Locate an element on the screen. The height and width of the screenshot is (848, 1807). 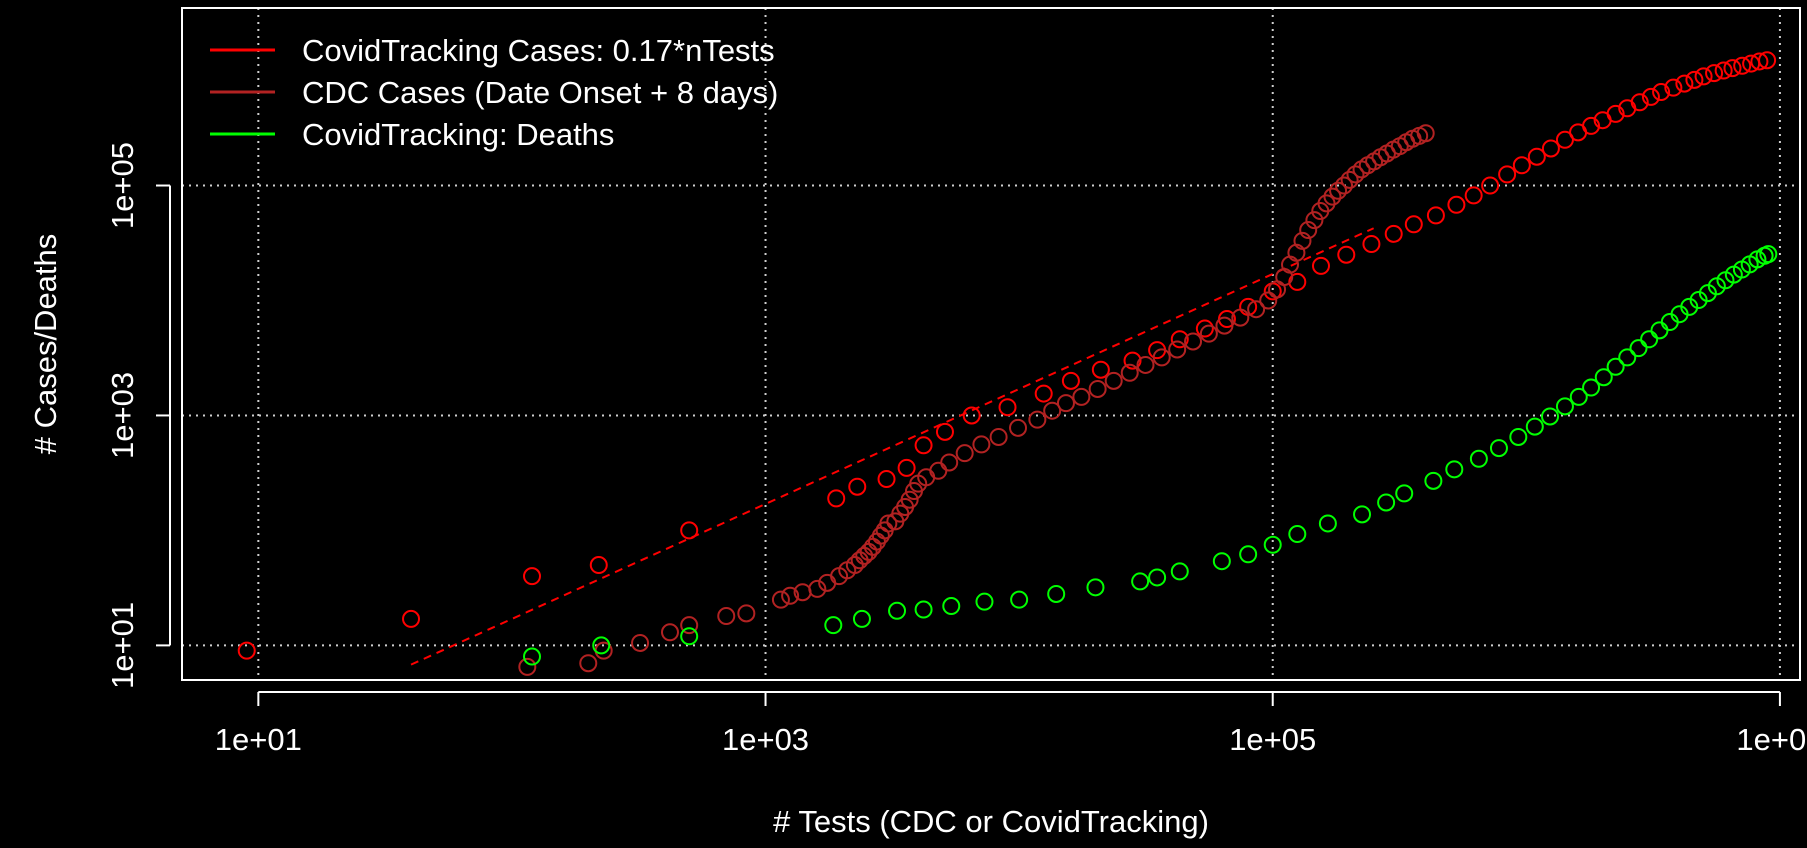
x-axis-label: # Tests (CDC or CovidTracking) is located at coordinates (991, 821).